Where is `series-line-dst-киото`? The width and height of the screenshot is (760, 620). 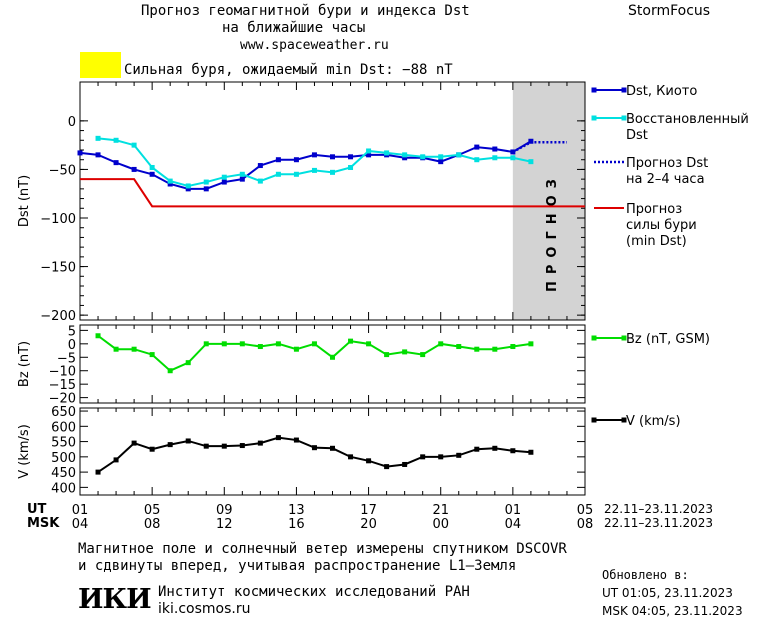 series-line-dst-киото is located at coordinates (305, 165).